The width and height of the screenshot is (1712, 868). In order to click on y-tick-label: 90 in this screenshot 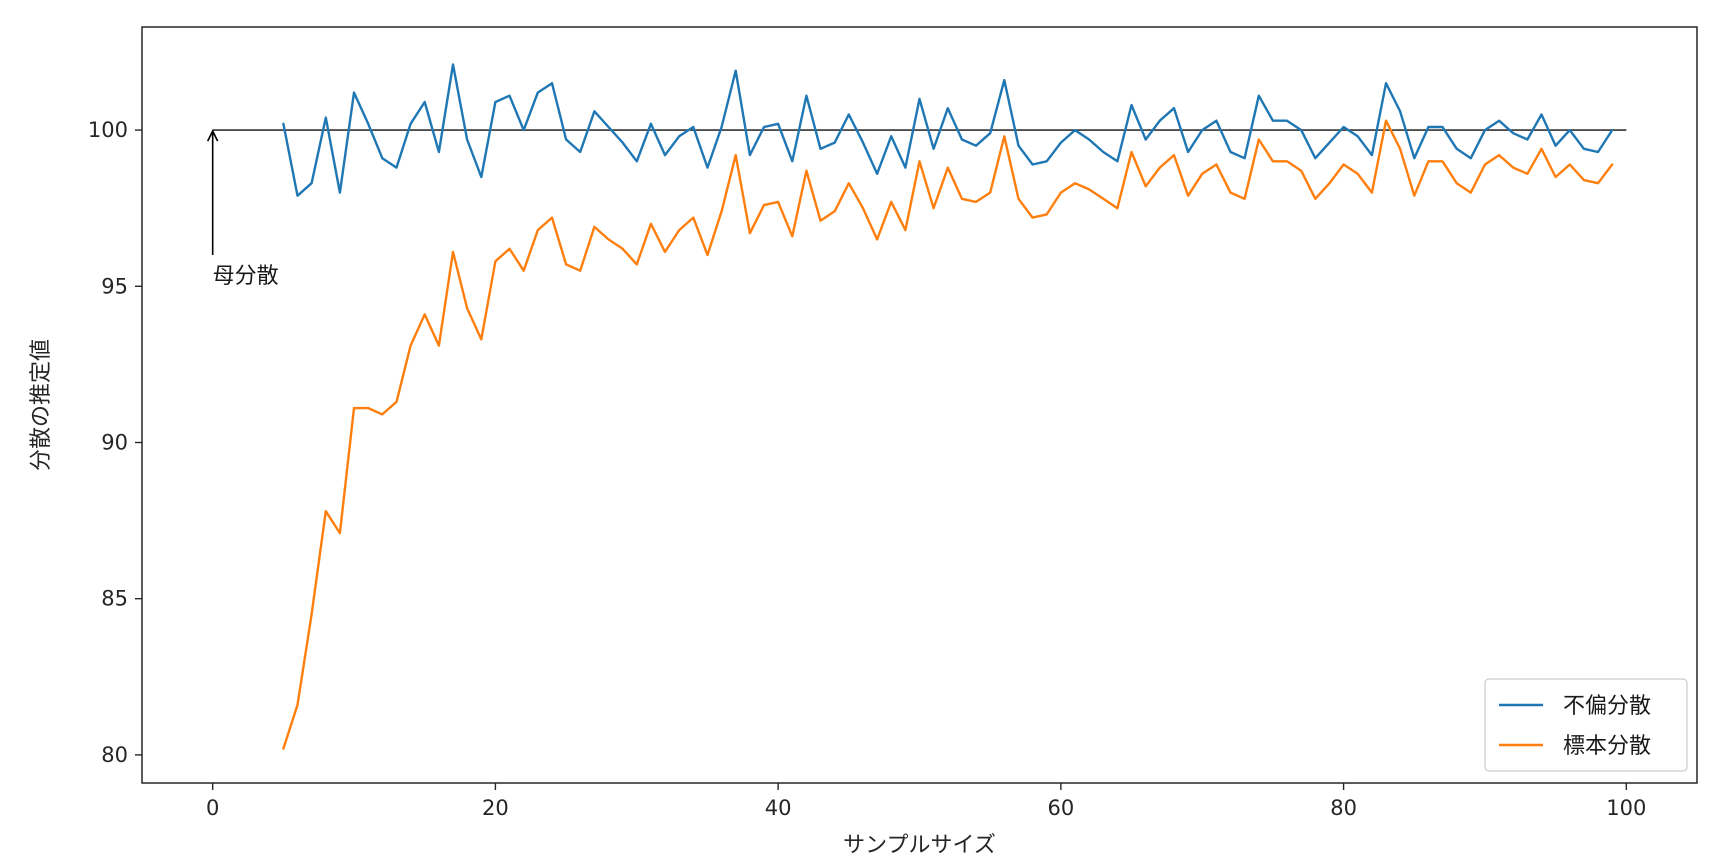, I will do `click(114, 442)`.